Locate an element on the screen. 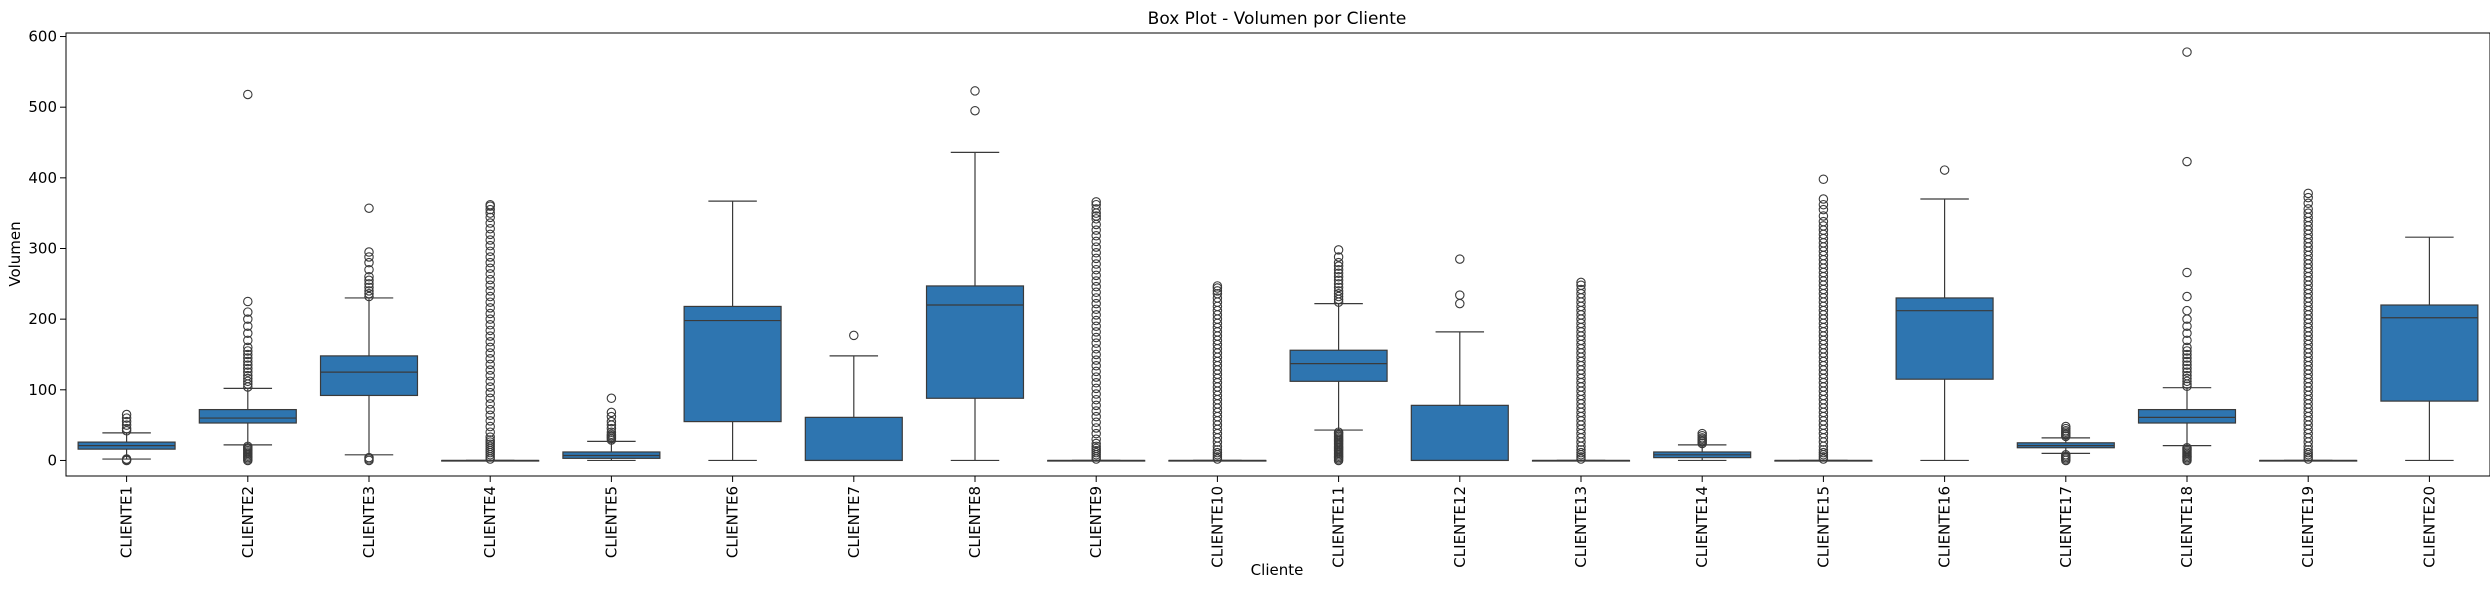 The image size is (2490, 590). x-tick-label: CLIENTE15 is located at coordinates (1823, 527).